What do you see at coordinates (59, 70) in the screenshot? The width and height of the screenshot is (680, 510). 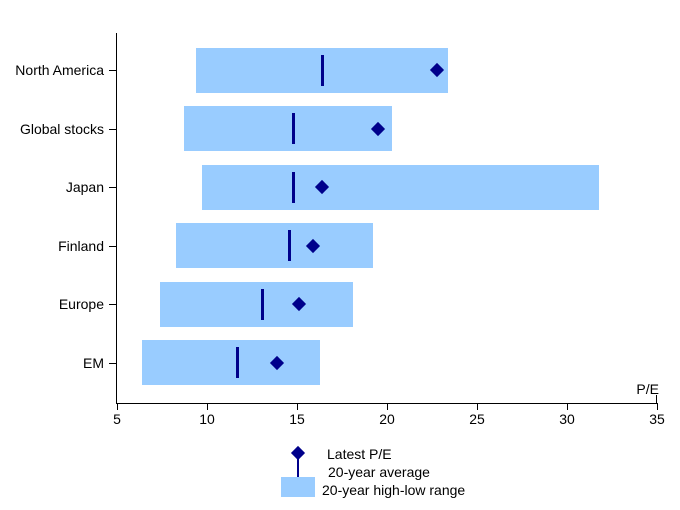 I see `category-label: North America` at bounding box center [59, 70].